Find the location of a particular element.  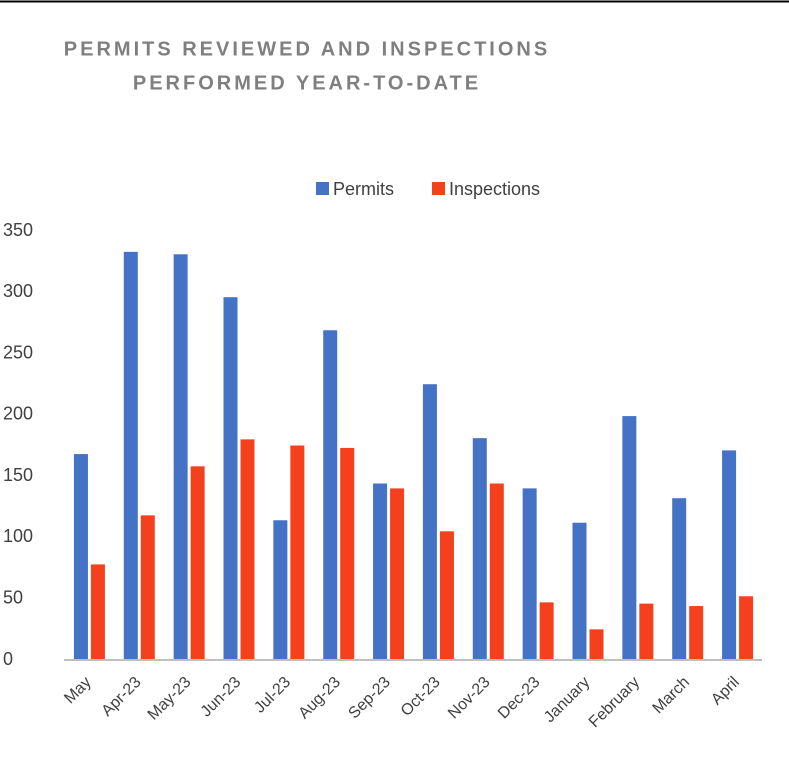

y-tick-label: 100 is located at coordinates (18, 536).